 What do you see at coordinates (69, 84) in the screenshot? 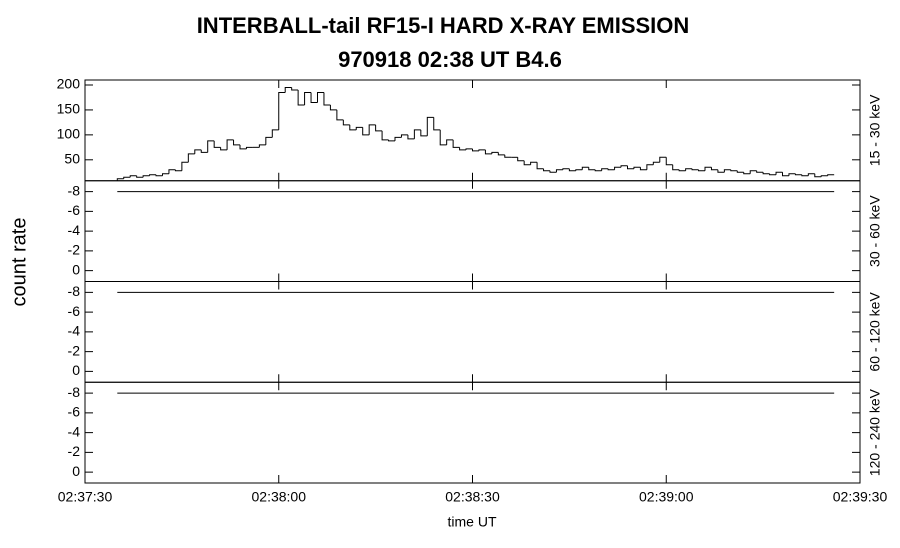
I see `y-tick-label: 200` at bounding box center [69, 84].